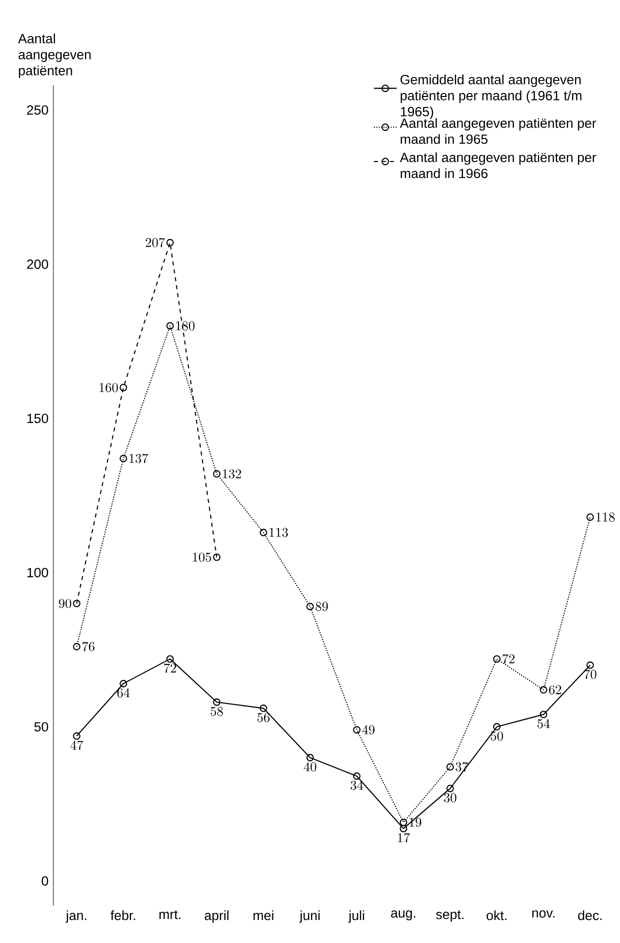 This screenshot has width=620, height=943. Describe the element at coordinates (37, 110) in the screenshot. I see `y-tick-label: 250` at that location.